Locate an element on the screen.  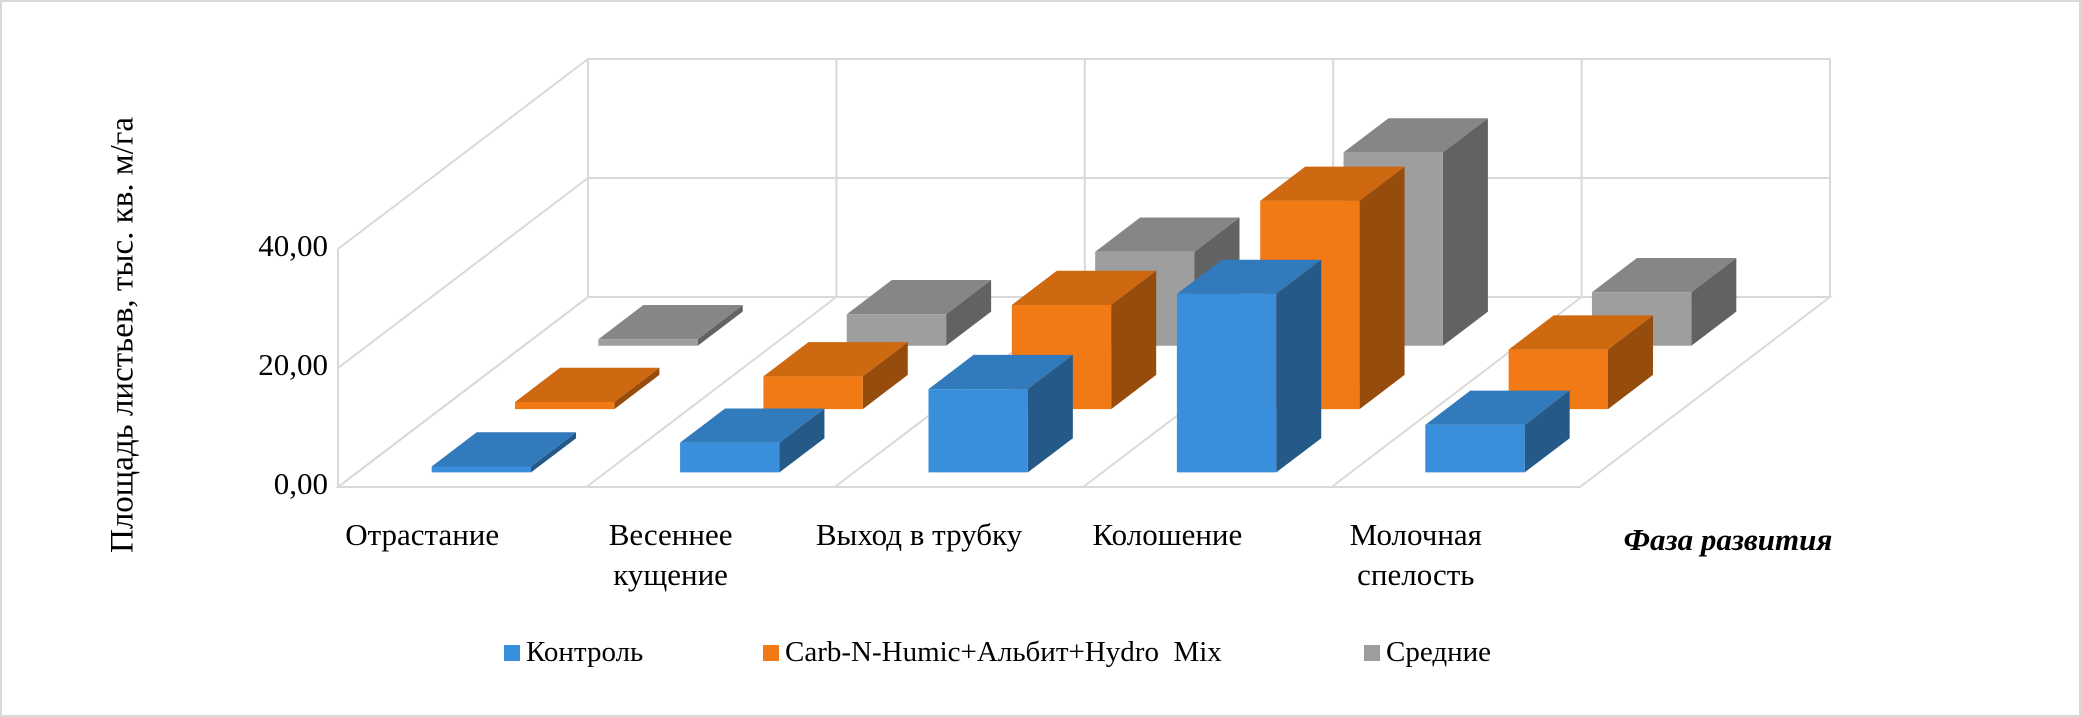
x-tick-label: Отрастание is located at coordinates (422, 534).